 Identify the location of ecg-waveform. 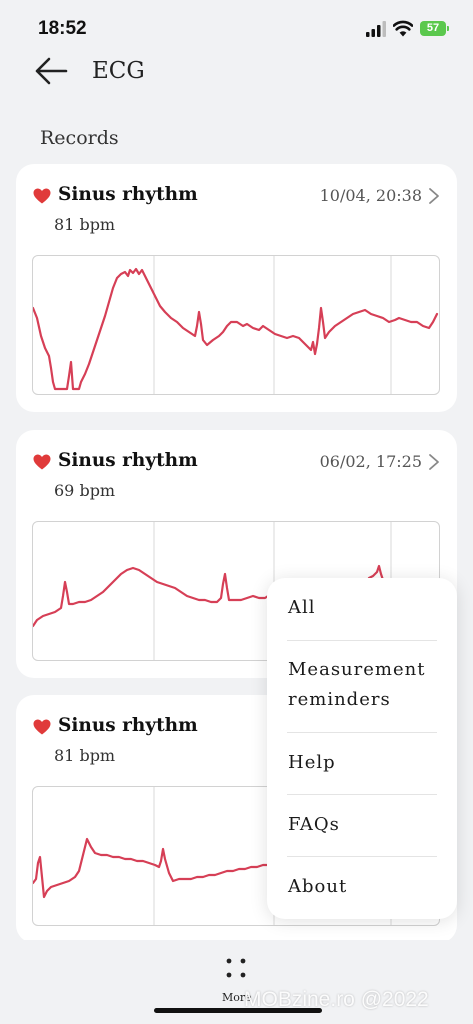
(236, 325).